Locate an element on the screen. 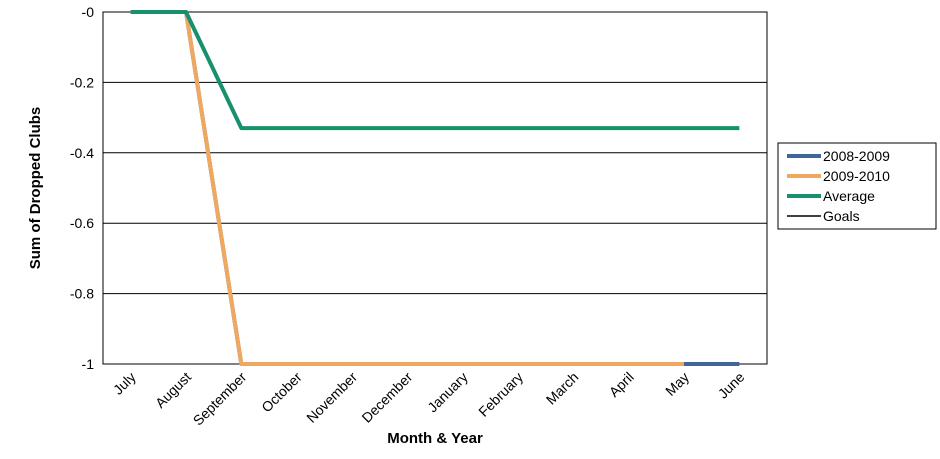 The width and height of the screenshot is (940, 459). y-tick-label: -0.6 is located at coordinates (82, 223).